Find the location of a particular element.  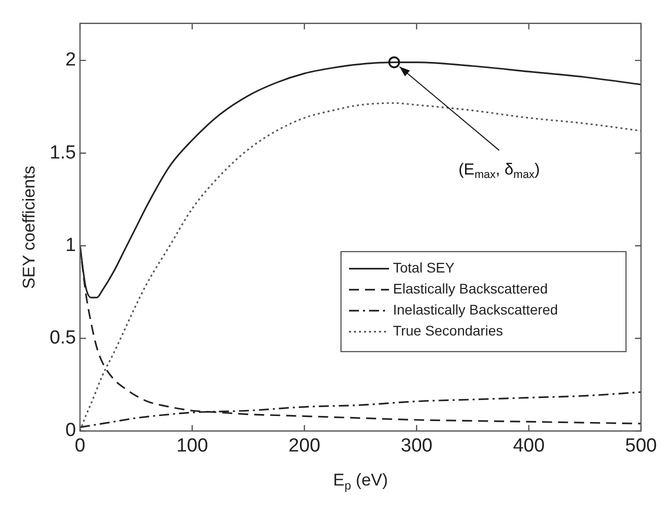

x-tick-label: 400 is located at coordinates (528, 446).